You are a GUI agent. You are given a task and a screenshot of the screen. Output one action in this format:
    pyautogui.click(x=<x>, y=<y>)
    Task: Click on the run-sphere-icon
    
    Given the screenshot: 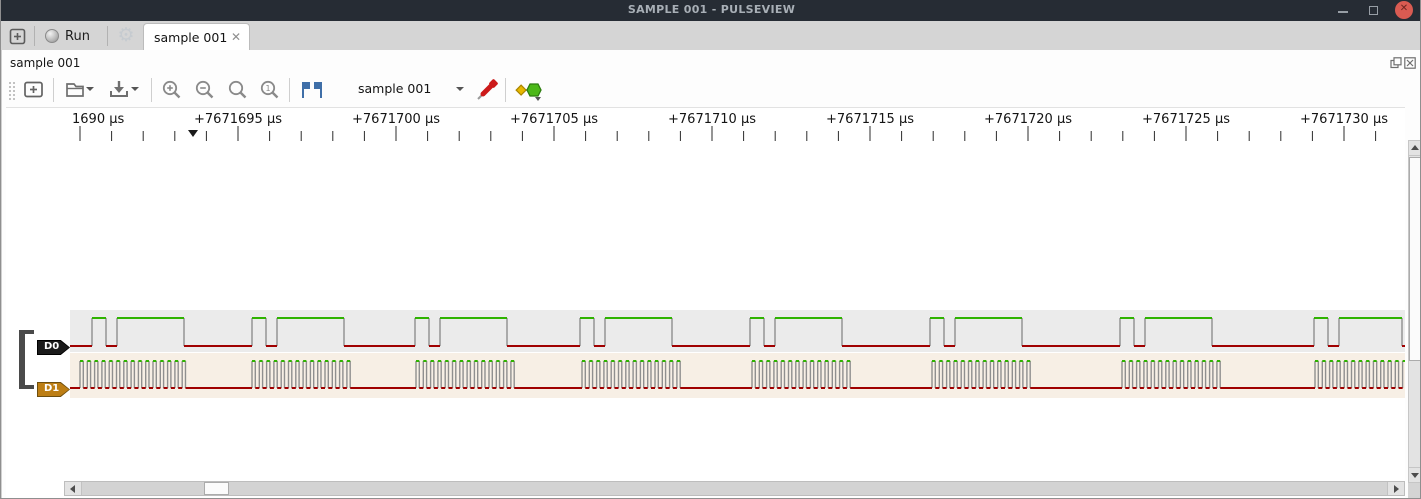 What is the action you would take?
    pyautogui.click(x=52, y=36)
    